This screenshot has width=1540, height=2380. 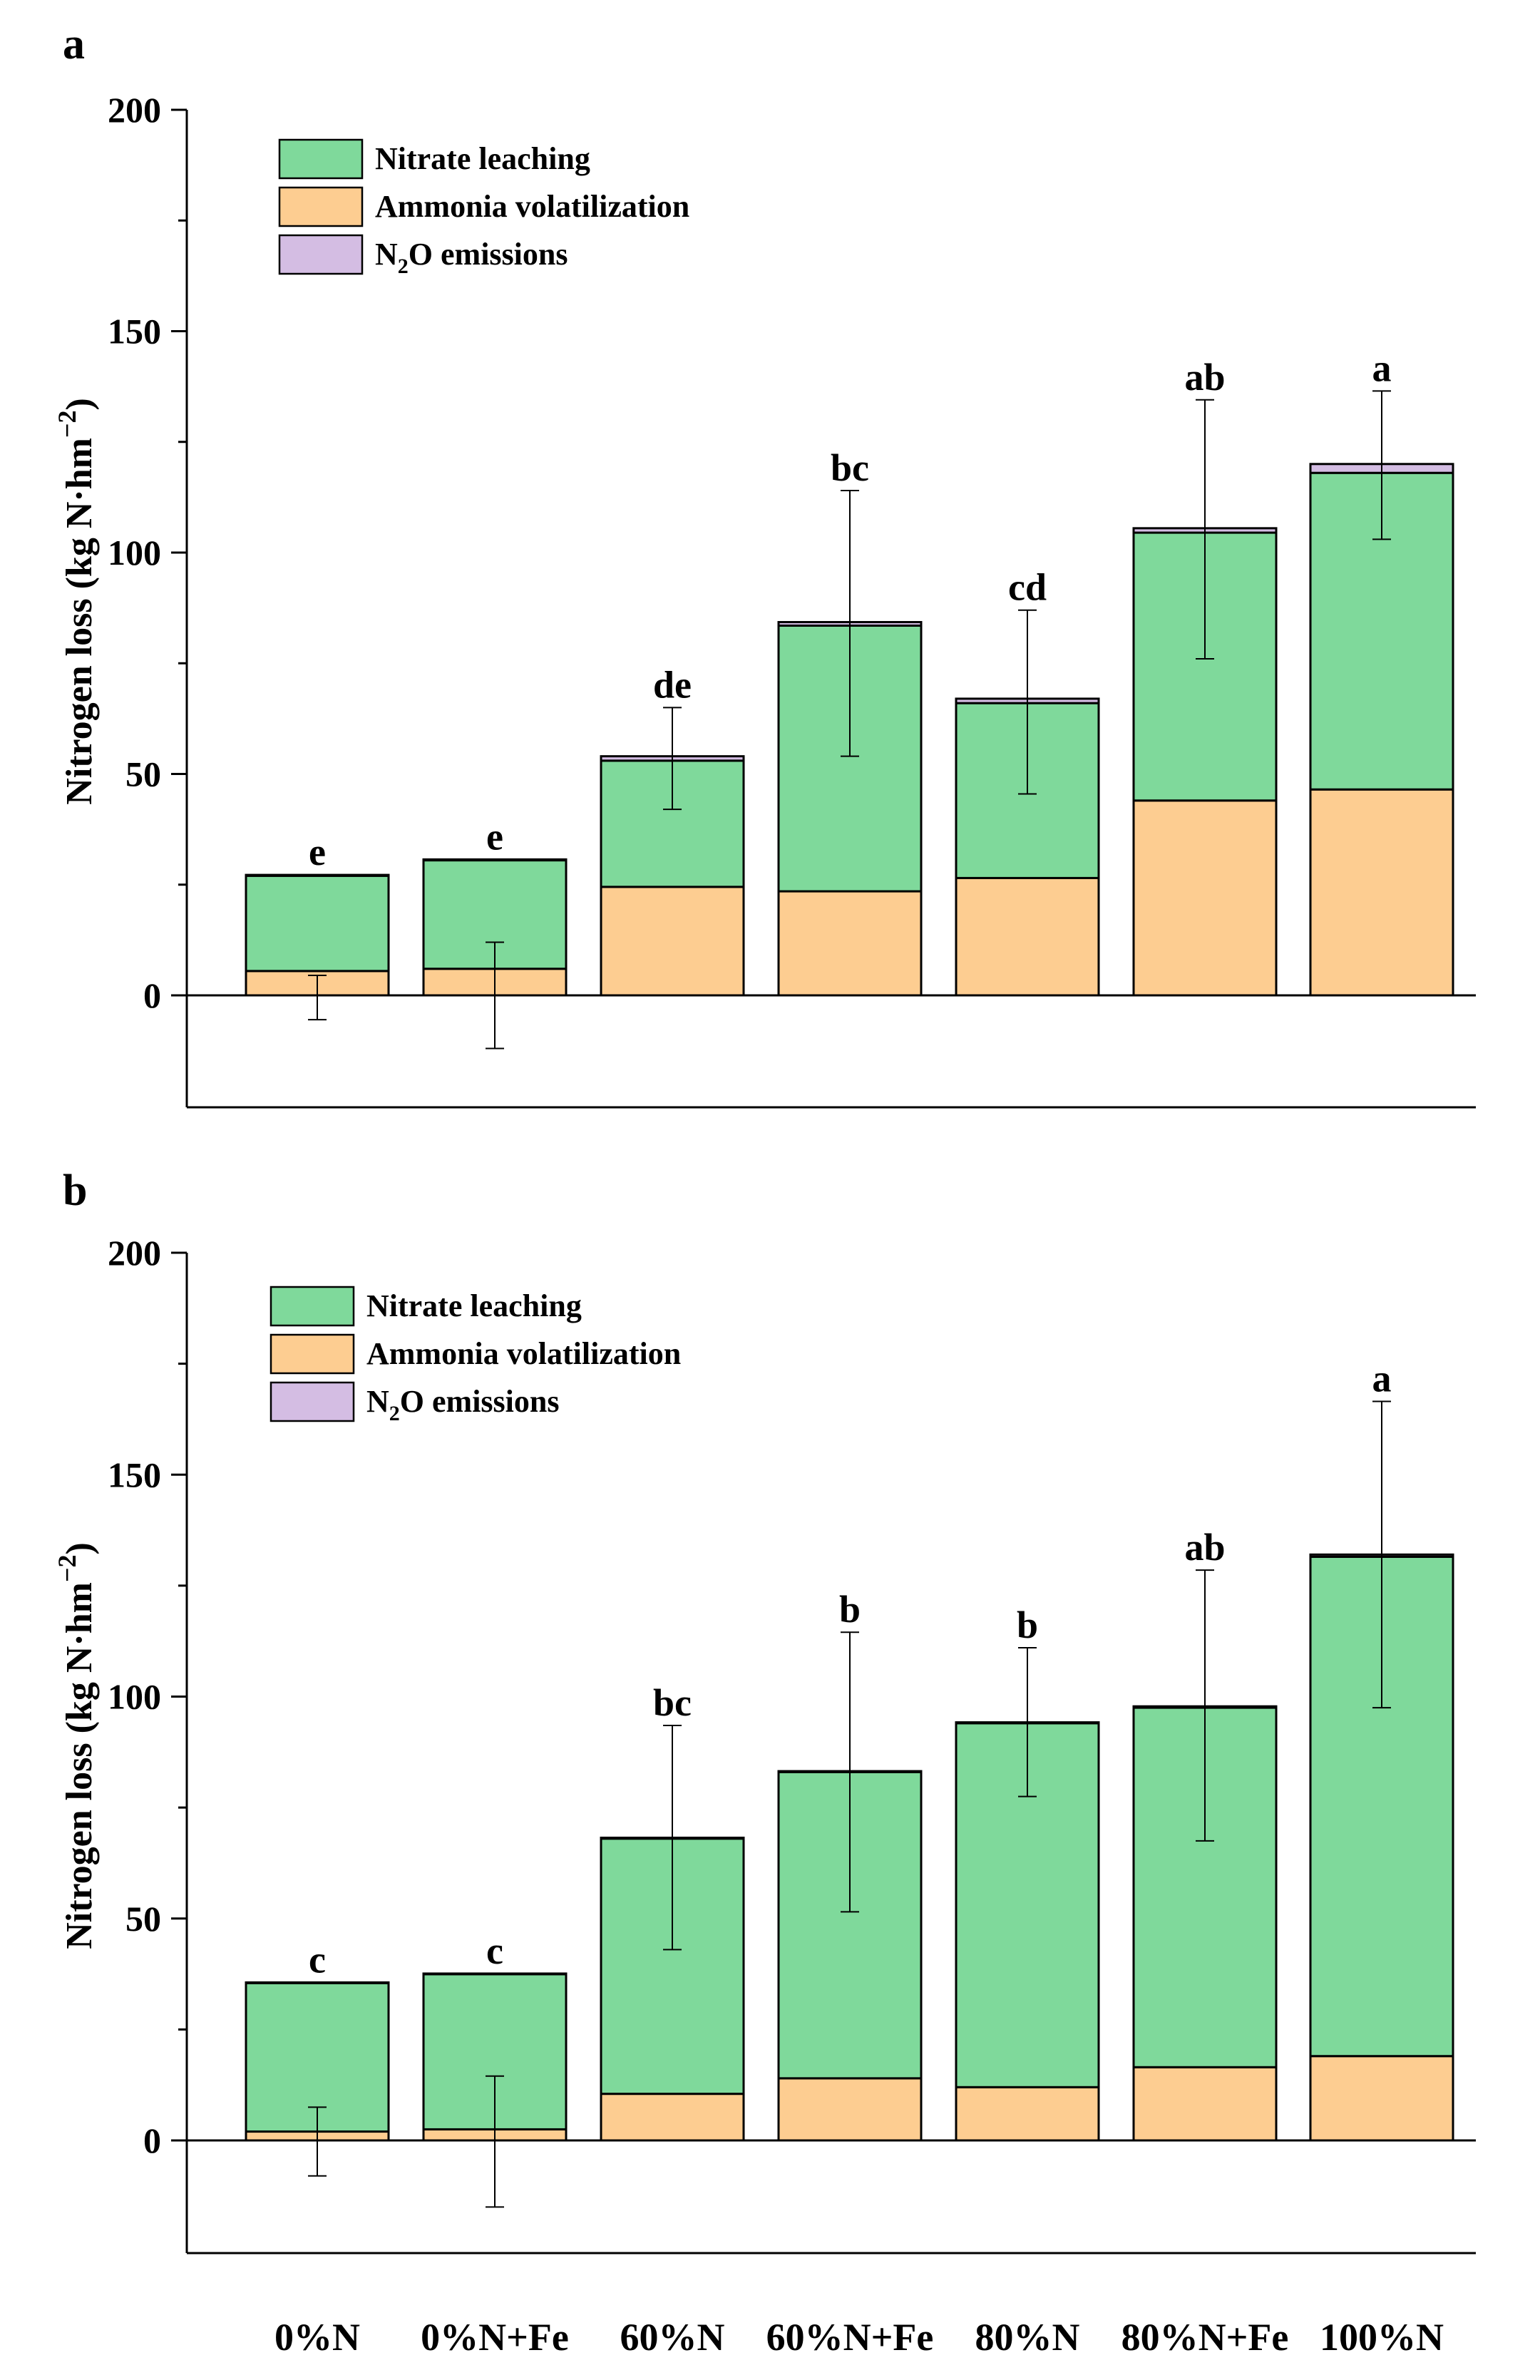 What do you see at coordinates (494, 836) in the screenshot?
I see `significance-label-1: e` at bounding box center [494, 836].